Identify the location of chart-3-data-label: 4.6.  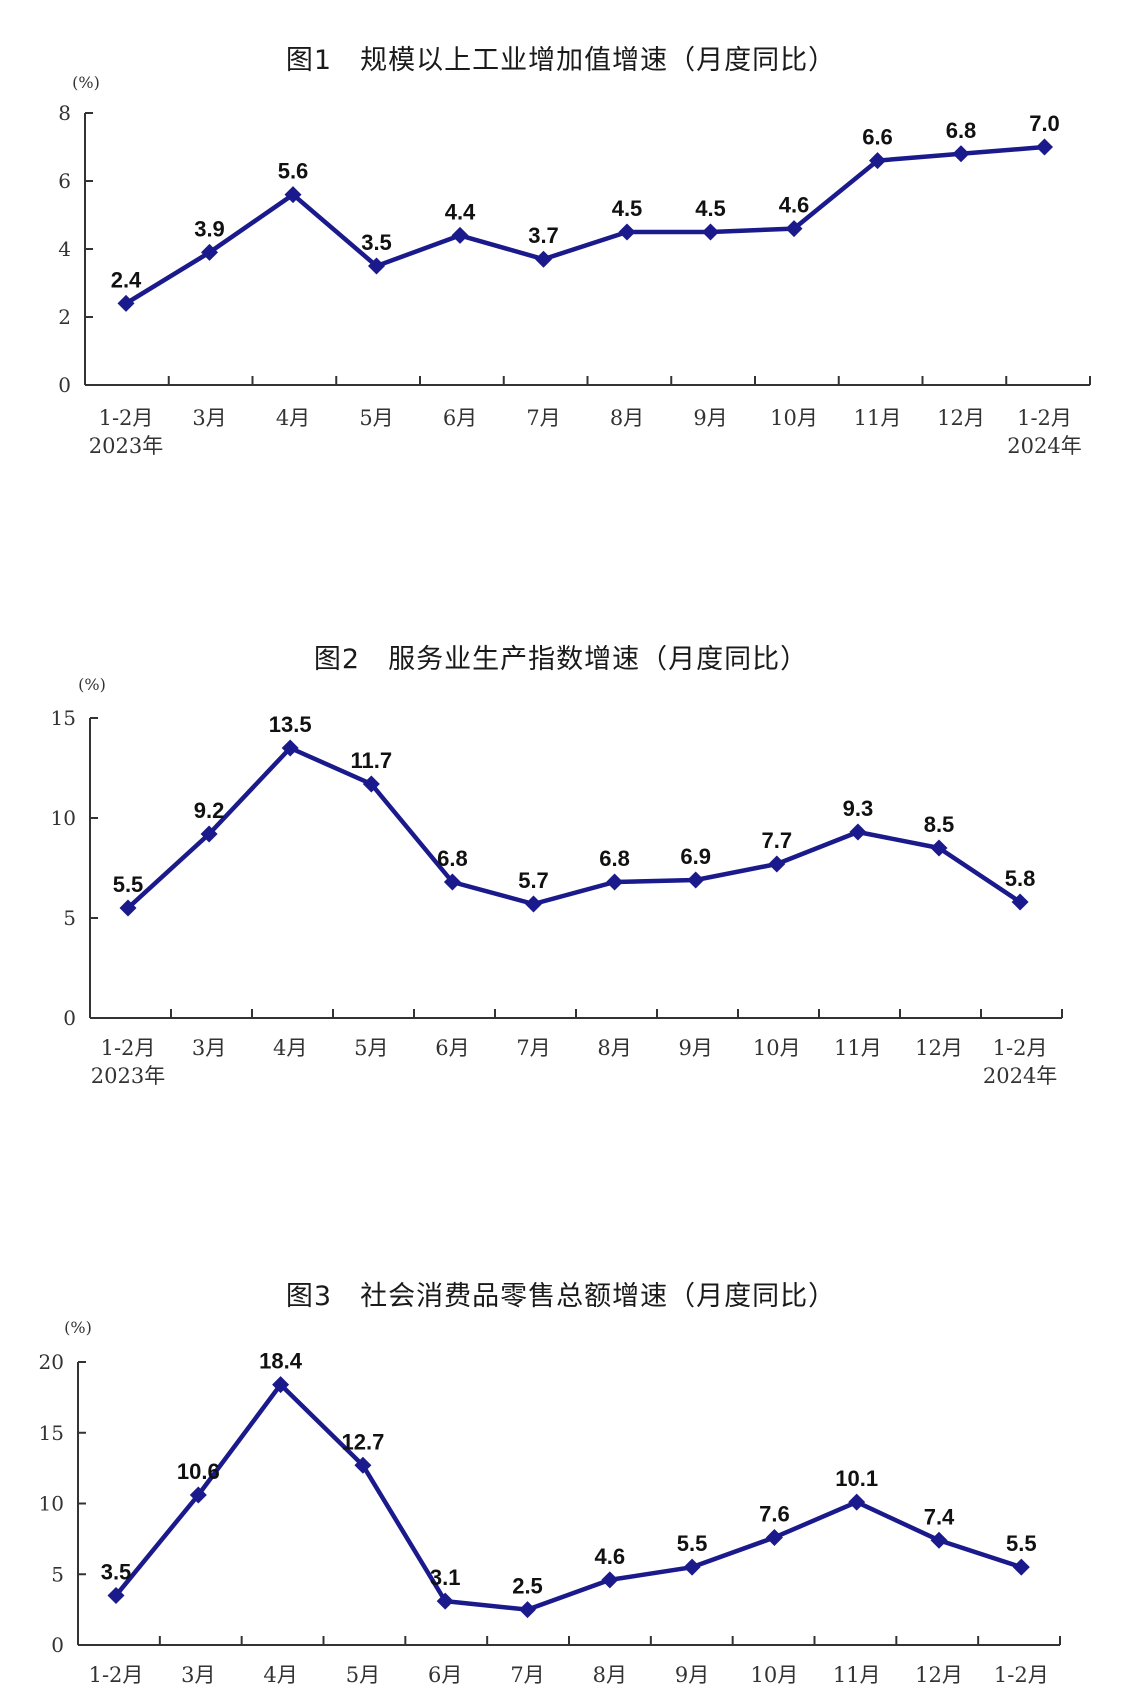
(610, 1556).